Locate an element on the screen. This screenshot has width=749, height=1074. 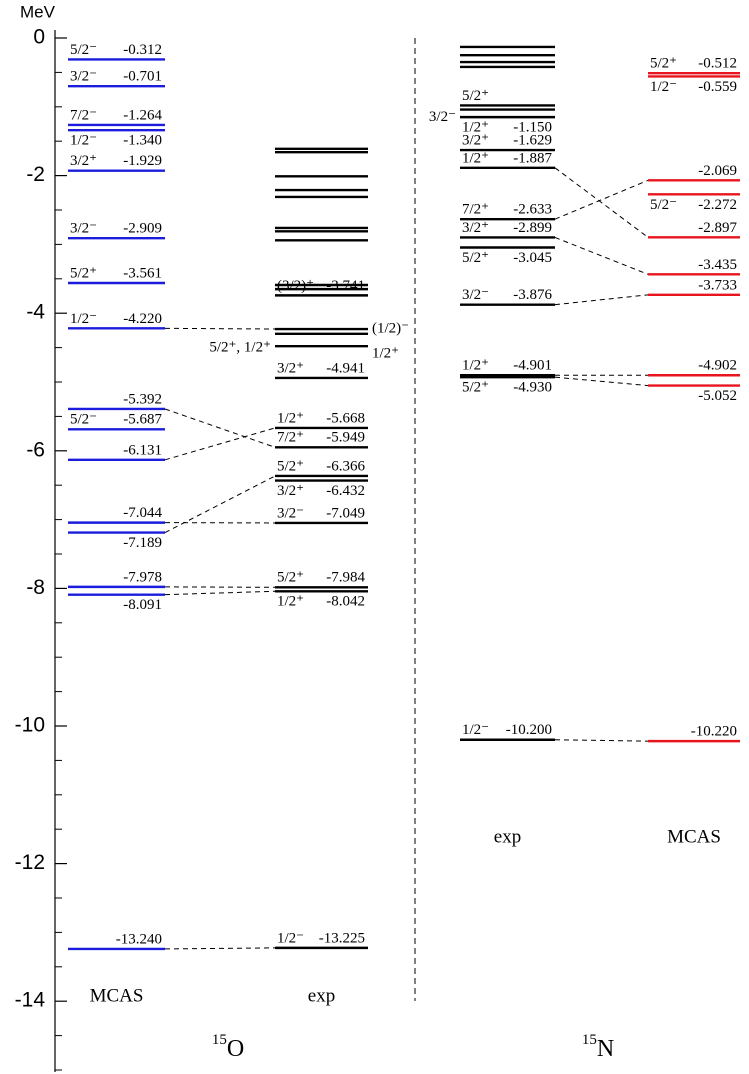
y-tick-label: -6 is located at coordinates (35, 449).